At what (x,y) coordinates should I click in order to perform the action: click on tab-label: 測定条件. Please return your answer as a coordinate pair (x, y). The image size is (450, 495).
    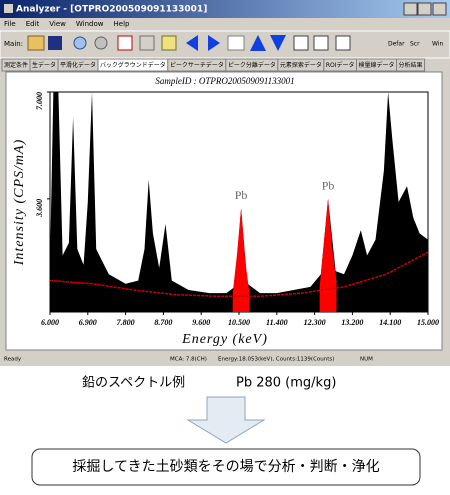
    Looking at the image, I should click on (16, 65).